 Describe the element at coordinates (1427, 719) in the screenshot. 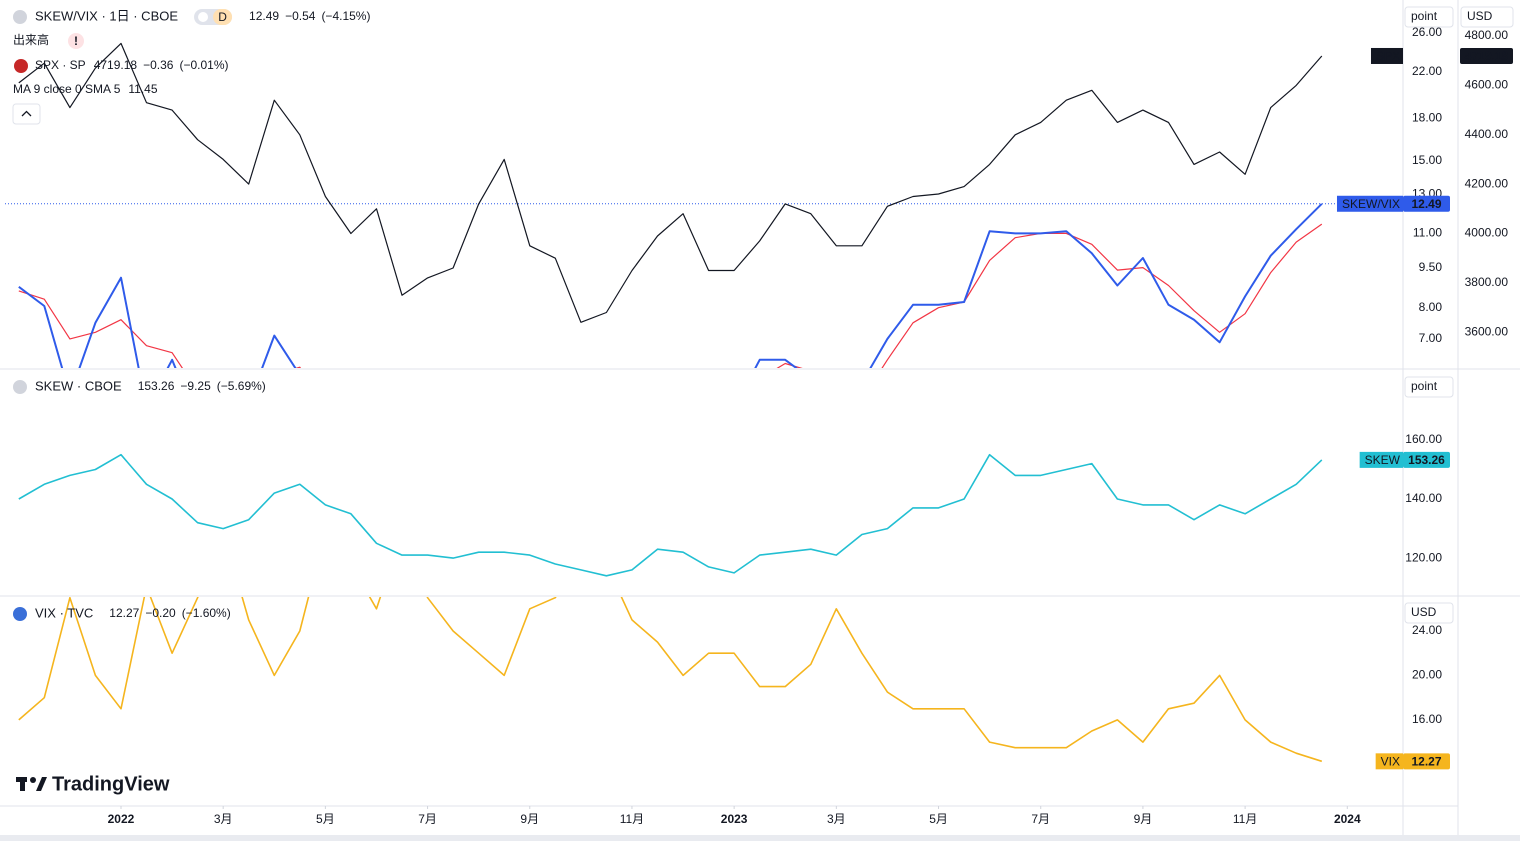

I see `y-tick-label: 16.00` at that location.